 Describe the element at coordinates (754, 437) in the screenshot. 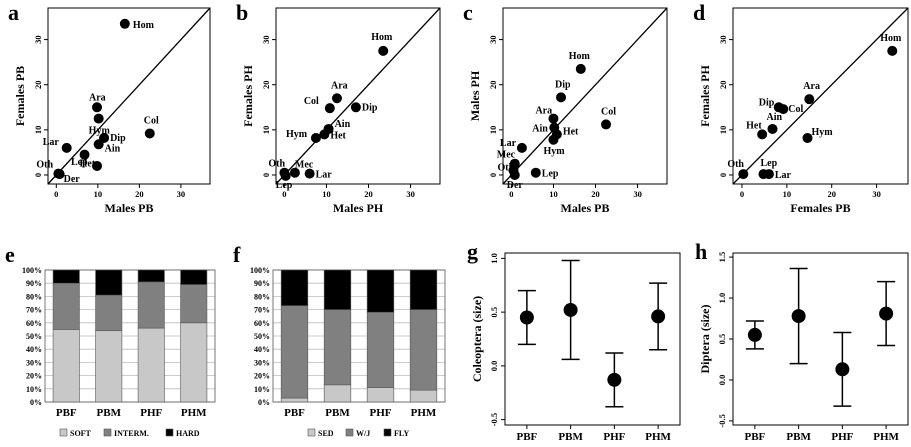

I see `category-label: PBF` at that location.